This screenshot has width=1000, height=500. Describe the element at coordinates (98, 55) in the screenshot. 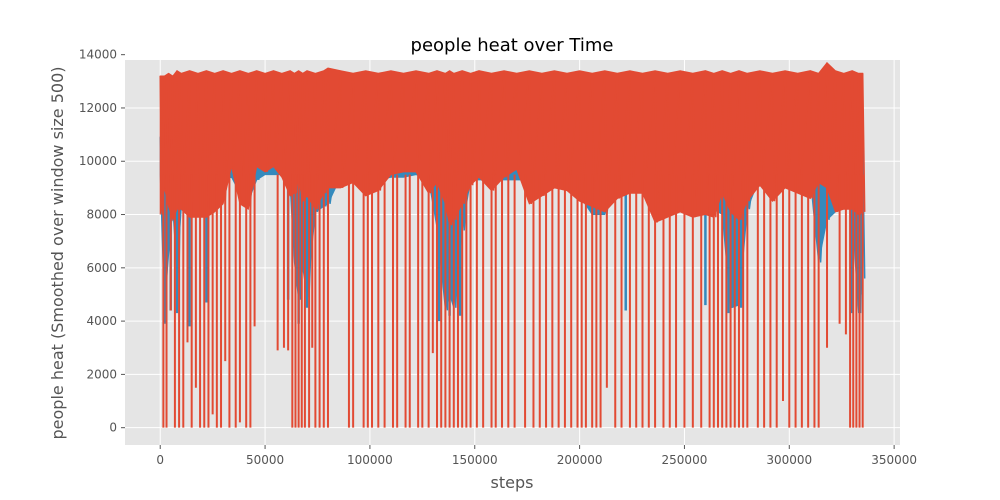

I see `y-tick-label: 14000` at that location.